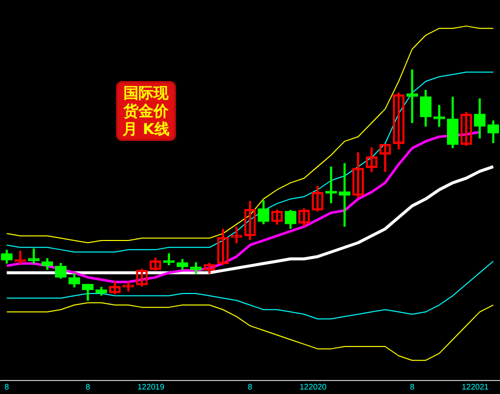 Image resolution: width=500 pixels, height=394 pixels. Describe the element at coordinates (318, 387) in the screenshot. I see `x-tick-label: 2020` at that location.